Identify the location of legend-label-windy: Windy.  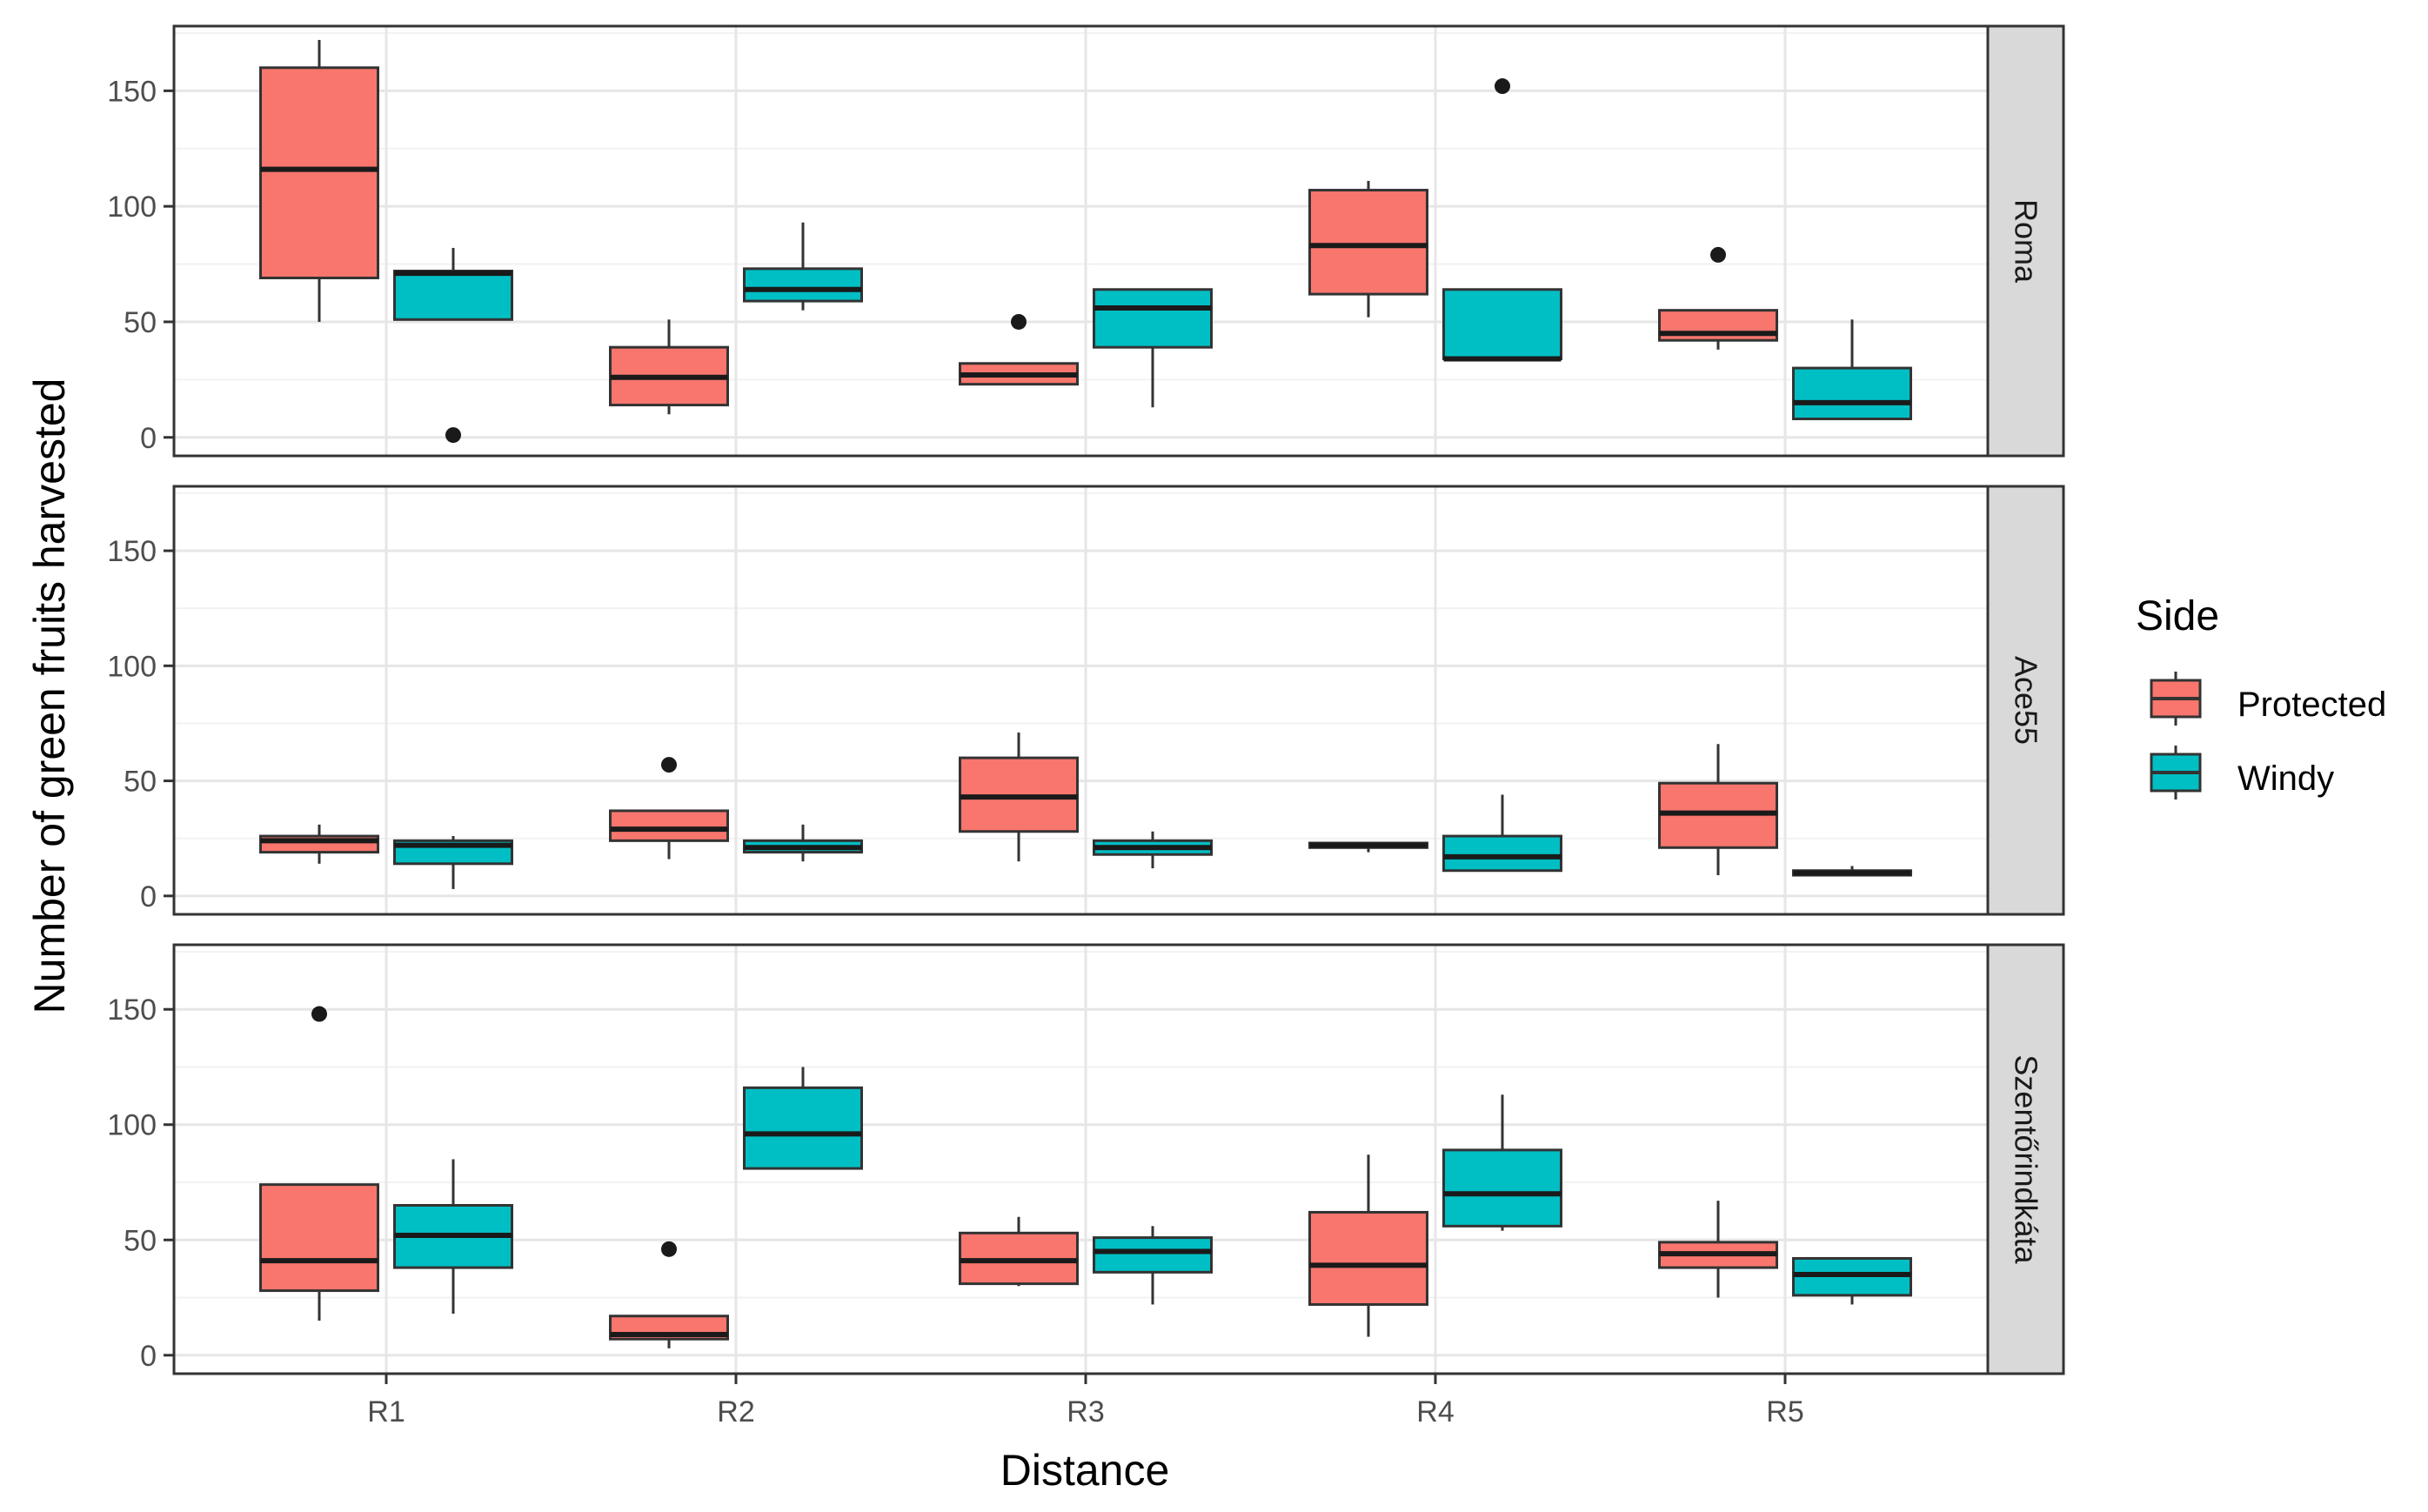
(2285, 779).